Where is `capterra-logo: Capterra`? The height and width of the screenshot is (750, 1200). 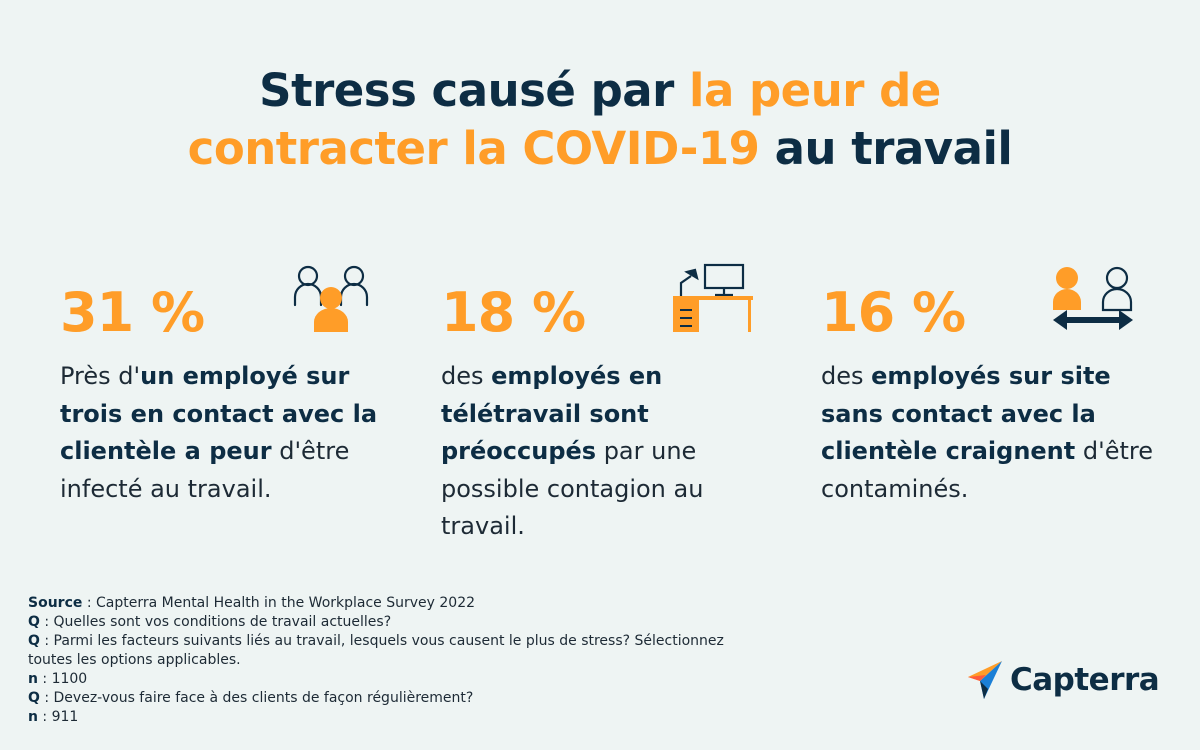 capterra-logo: Capterra is located at coordinates (1063, 680).